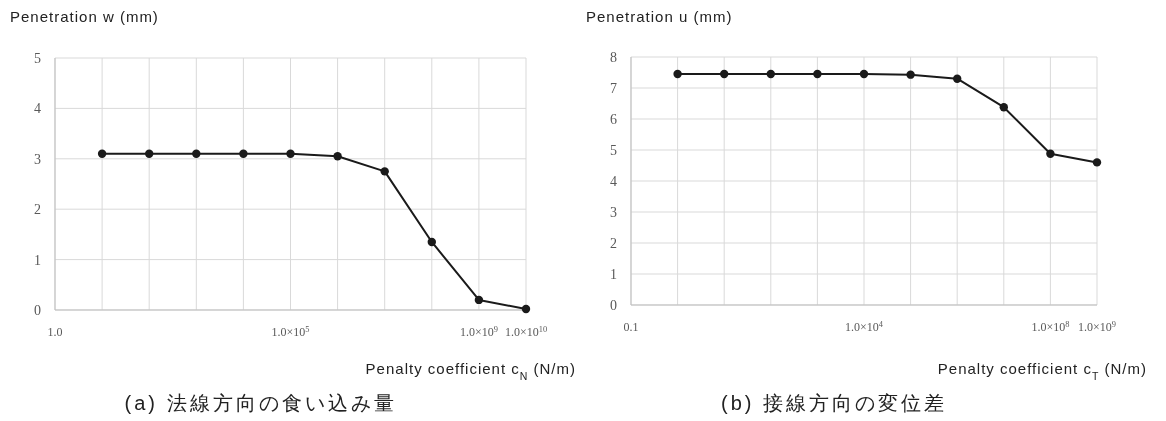 This screenshot has width=1166, height=421. I want to click on text: (b) 接線方向の変位差, so click(834, 403).